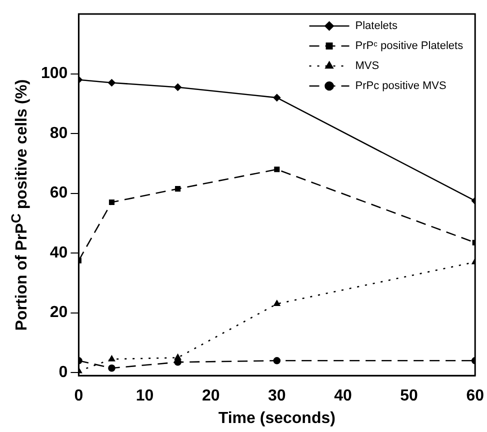 The width and height of the screenshot is (487, 432). Describe the element at coordinates (63, 373) in the screenshot. I see `y-tick-label: 0` at that location.